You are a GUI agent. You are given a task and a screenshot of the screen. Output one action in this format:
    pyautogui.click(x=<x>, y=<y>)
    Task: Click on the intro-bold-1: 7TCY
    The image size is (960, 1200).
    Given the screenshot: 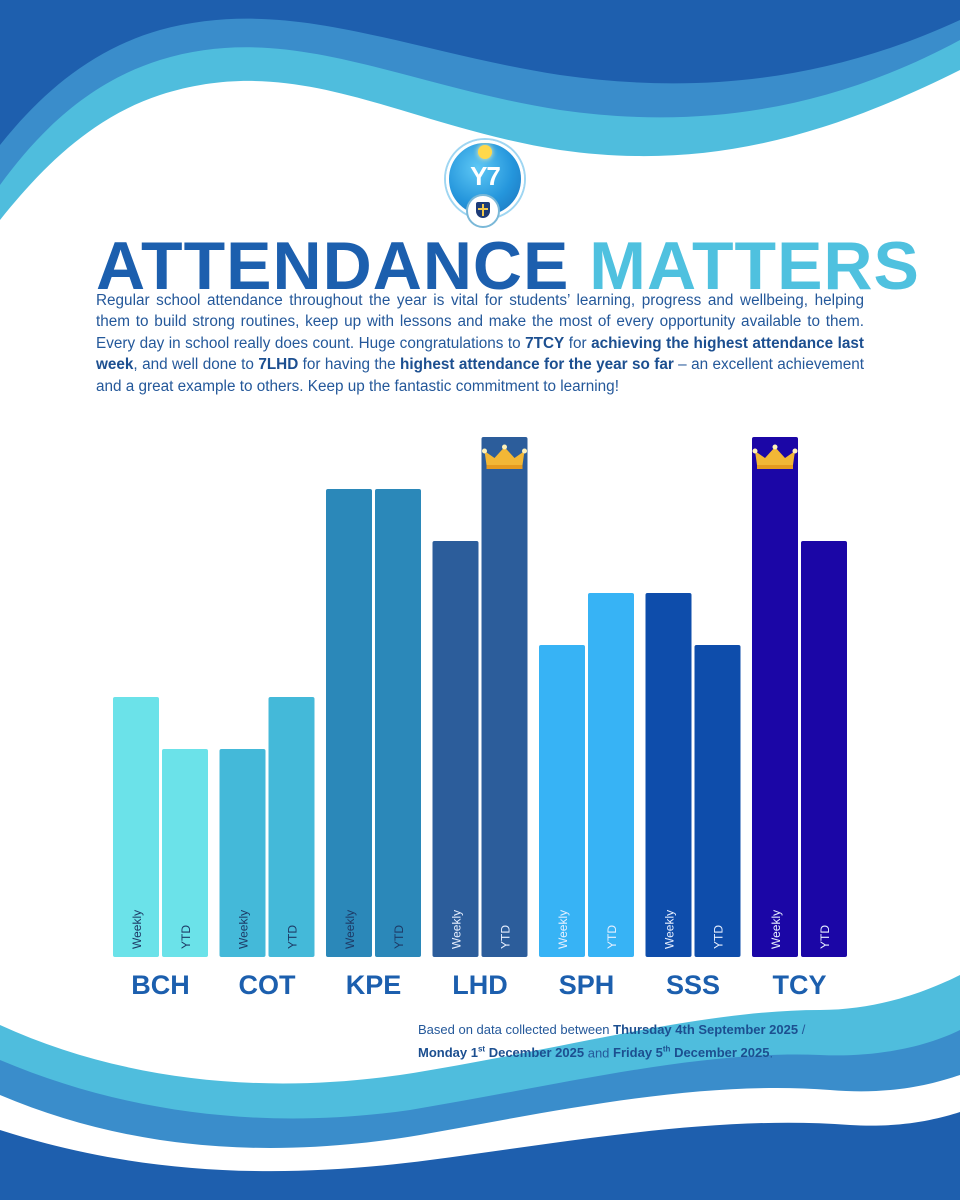 What is the action you would take?
    pyautogui.click(x=545, y=343)
    